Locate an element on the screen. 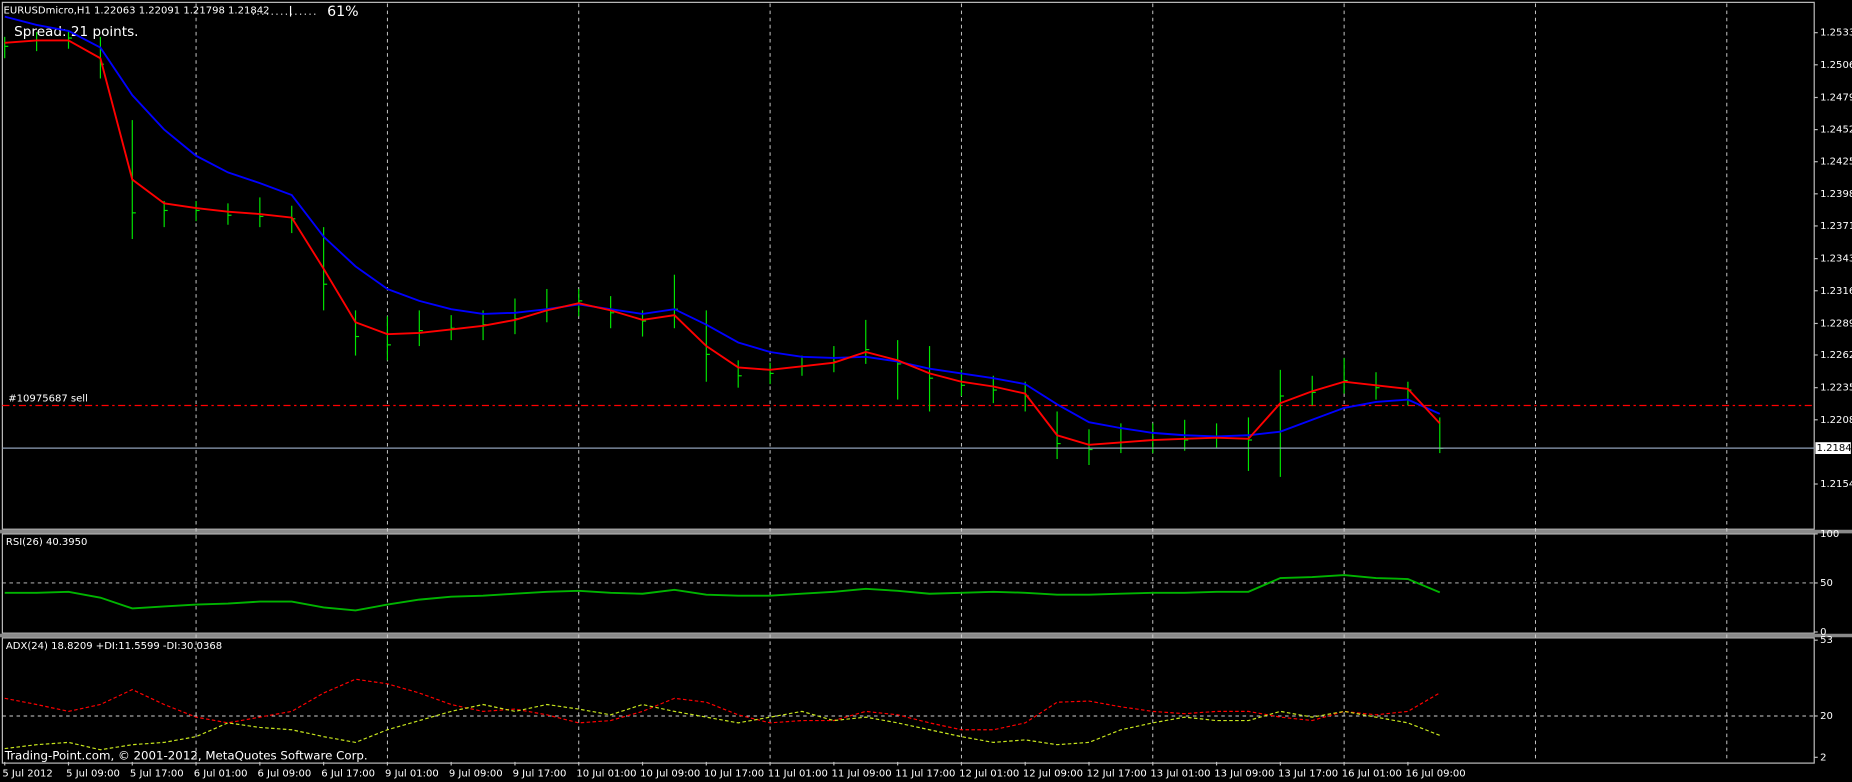 The width and height of the screenshot is (1852, 782). gauge-label: 61% is located at coordinates (342, 12).